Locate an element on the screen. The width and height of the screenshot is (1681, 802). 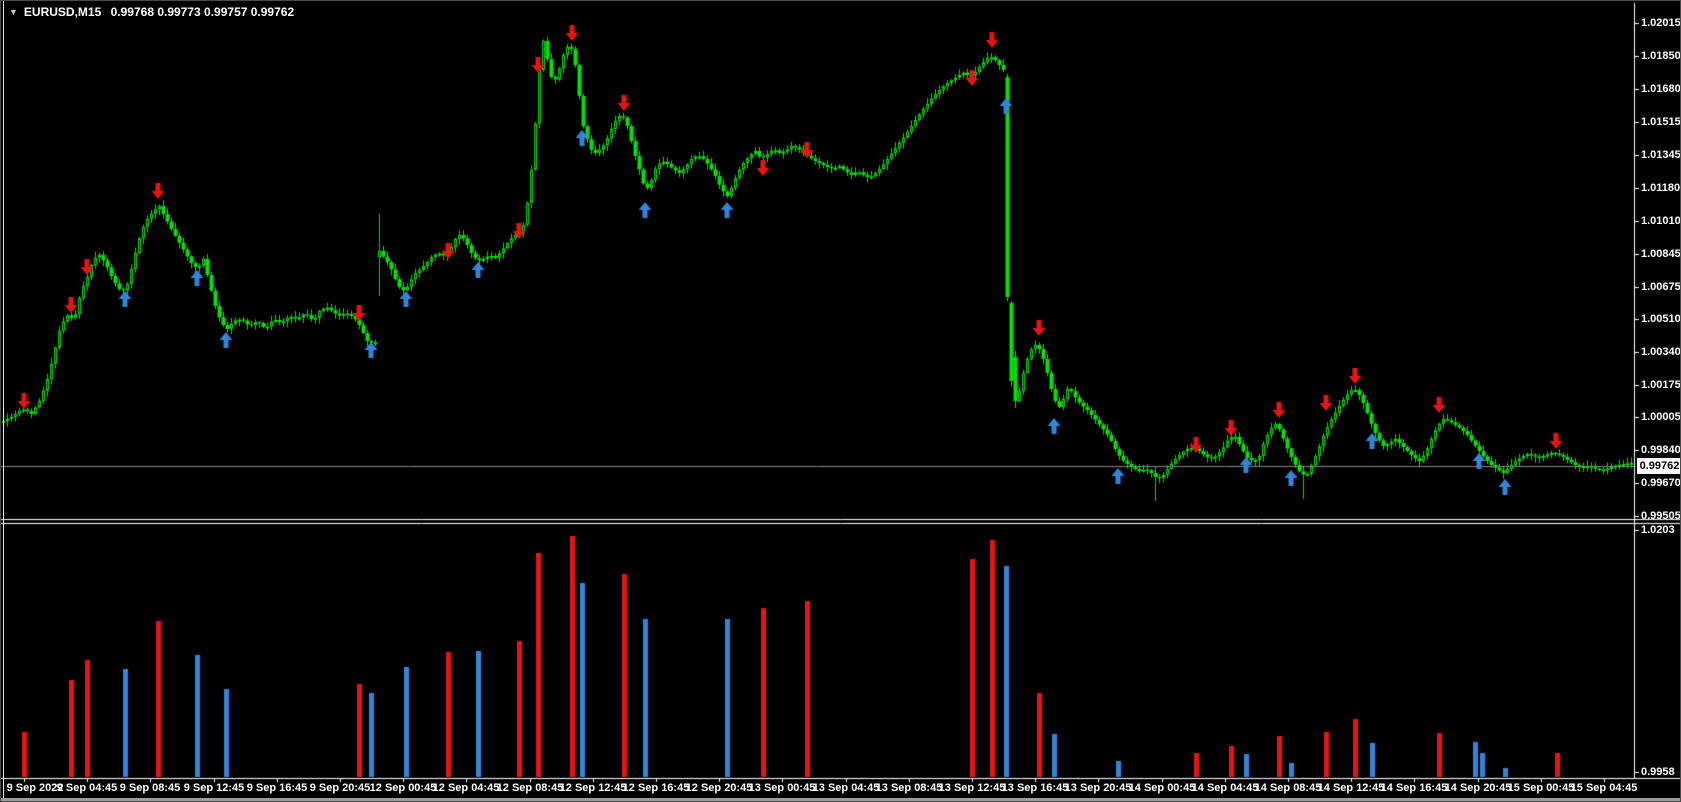
window-bottom-frame is located at coordinates (840, 799).